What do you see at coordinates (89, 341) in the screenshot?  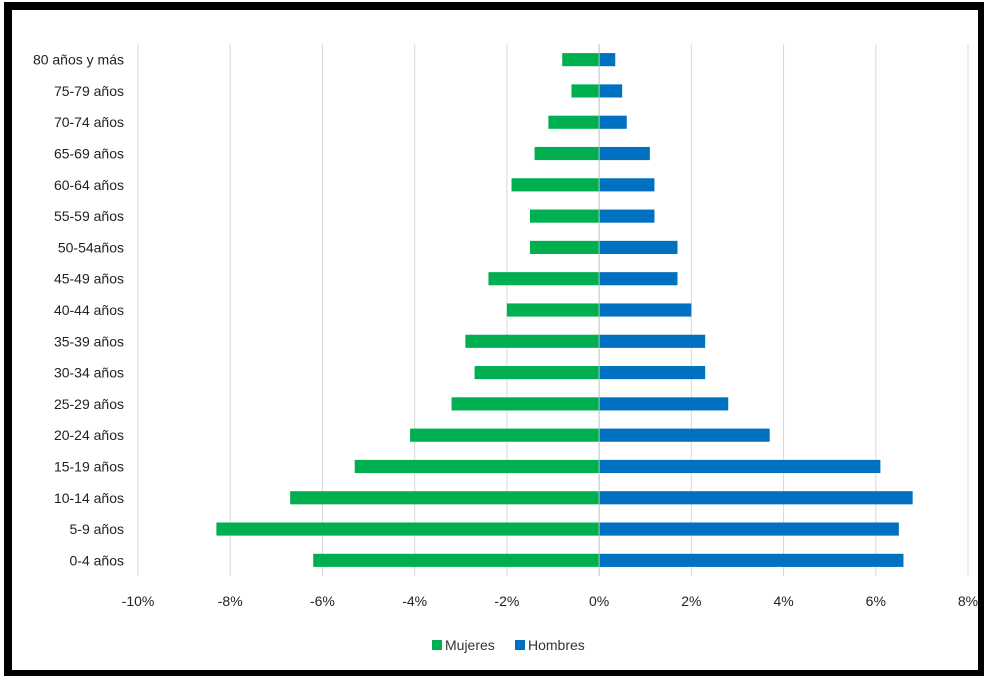 I see `category-label: 35-39 años` at bounding box center [89, 341].